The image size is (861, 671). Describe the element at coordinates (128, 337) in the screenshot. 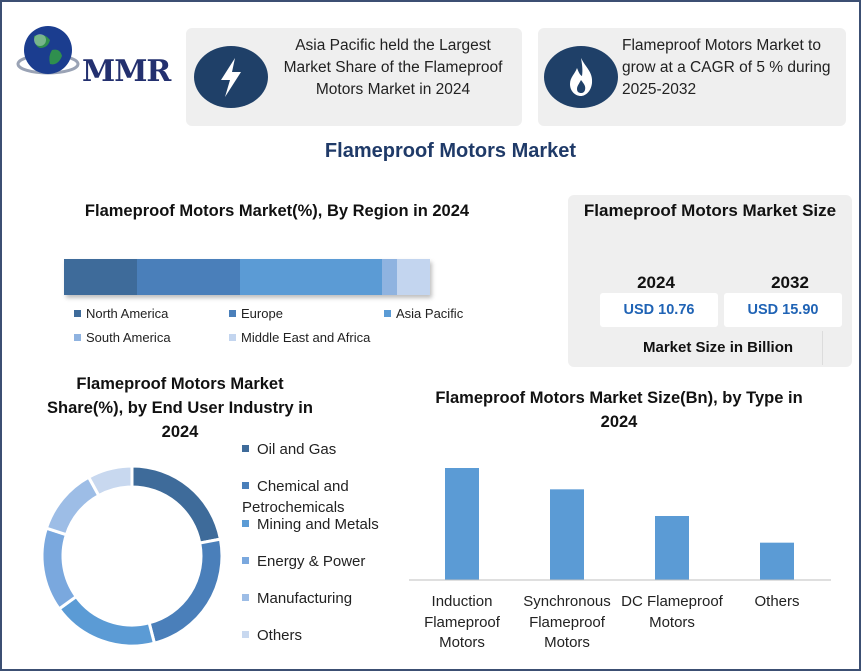

I see `legend-label: South America` at that location.